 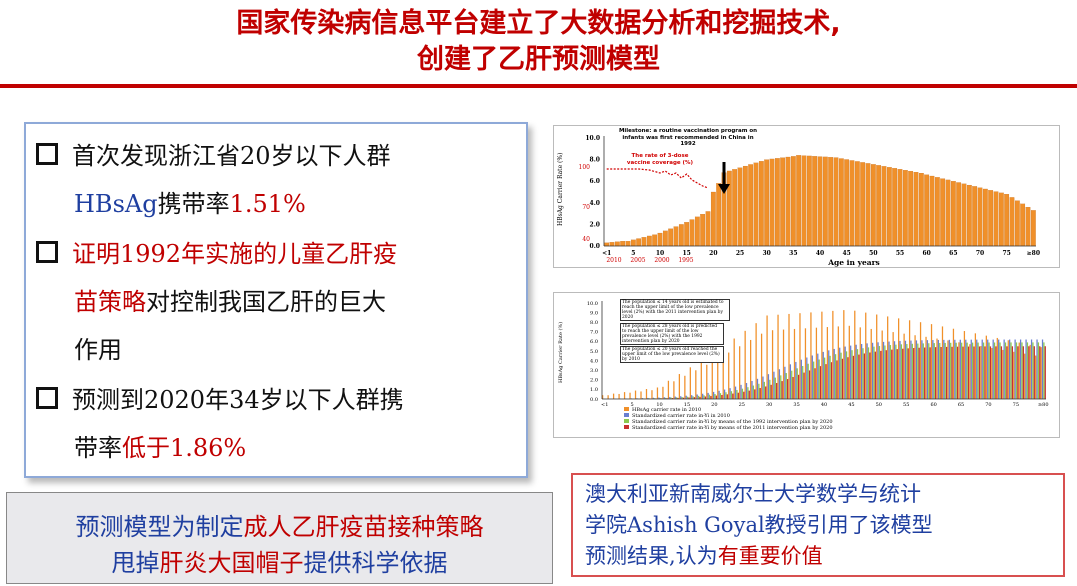 I want to click on finding-1-text-2: 携带率, so click(x=193, y=204).